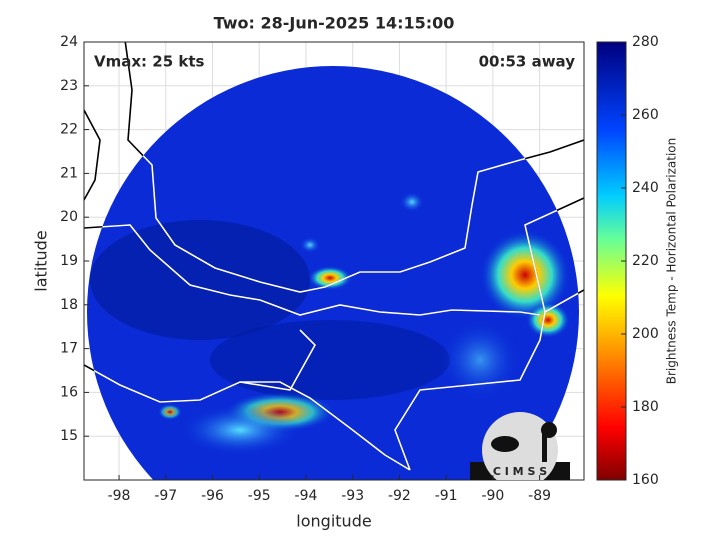 The height and width of the screenshot is (540, 720). I want to click on colorbar-tick-label: 200, so click(645, 334).